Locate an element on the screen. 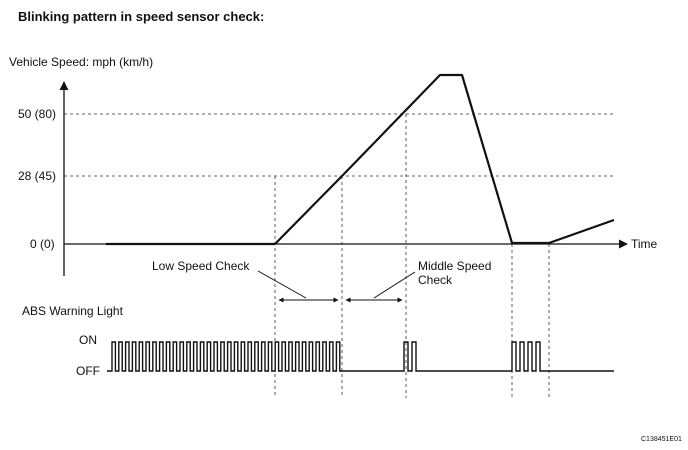  x-axis-label: Time is located at coordinates (644, 244).